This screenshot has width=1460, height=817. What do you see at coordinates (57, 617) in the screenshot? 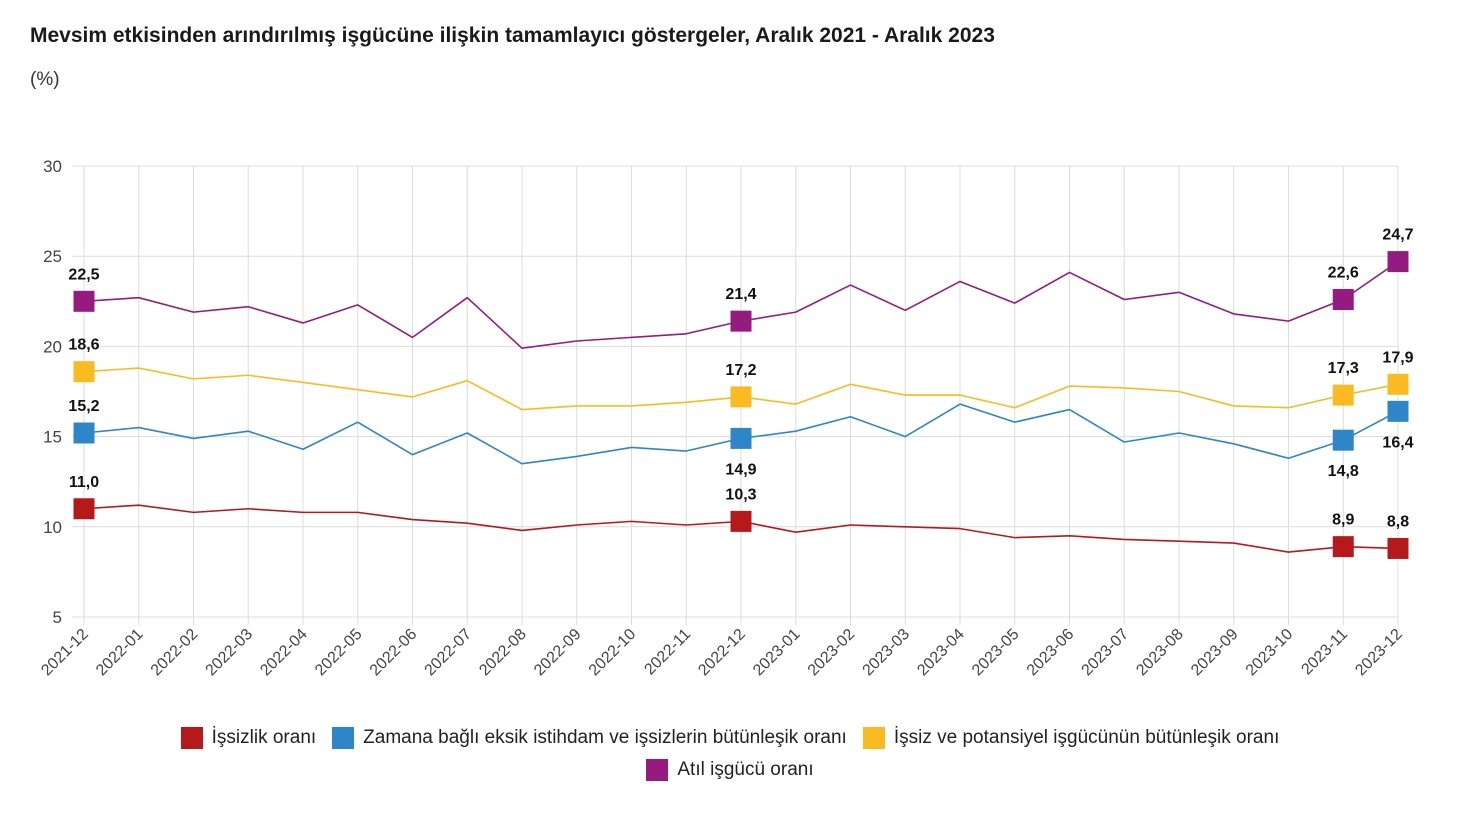
I see `y-tick-label: 5` at bounding box center [57, 617].